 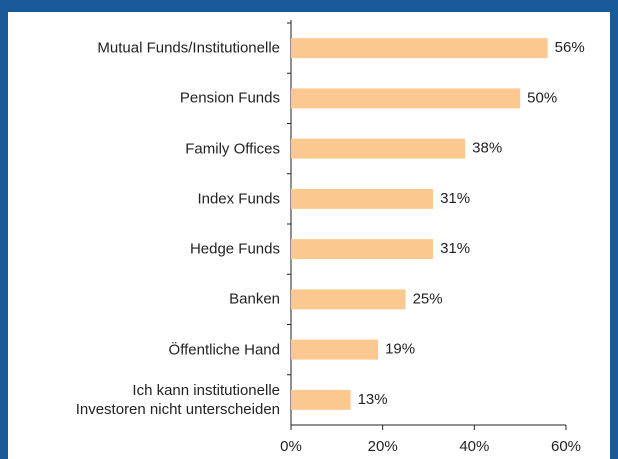 I want to click on category-label: Öffentliche Hand, so click(x=224, y=350).